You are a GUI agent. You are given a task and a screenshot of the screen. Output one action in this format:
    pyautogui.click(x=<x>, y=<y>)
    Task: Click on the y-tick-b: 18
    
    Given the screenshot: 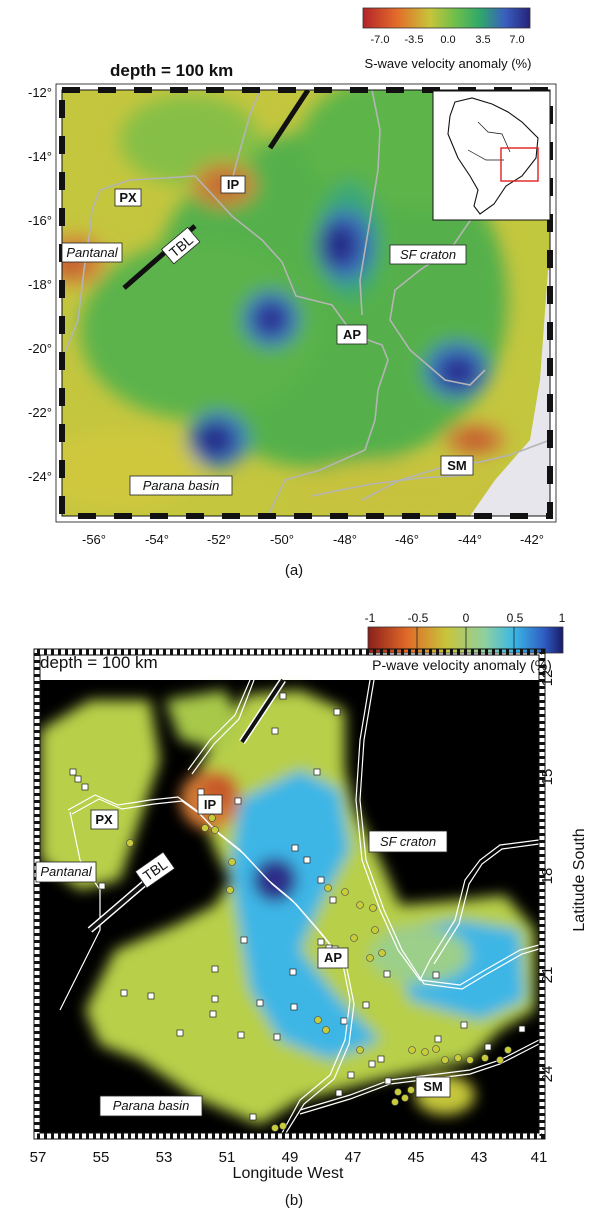 What is the action you would take?
    pyautogui.click(x=547, y=876)
    